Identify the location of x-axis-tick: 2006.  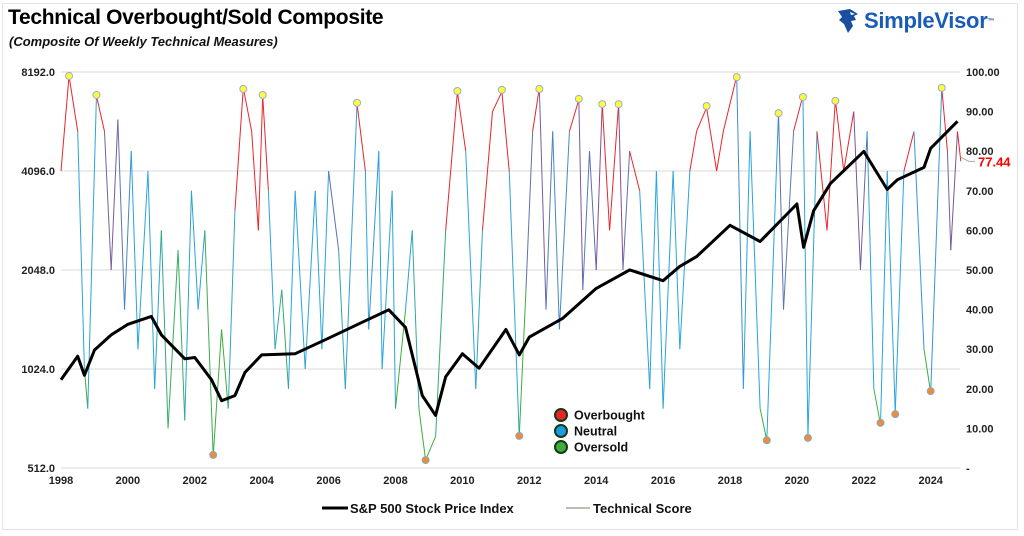
(328, 481).